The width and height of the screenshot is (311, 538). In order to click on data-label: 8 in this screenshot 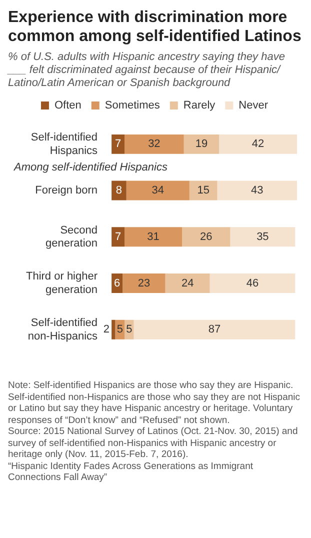, I will do `click(119, 190)`.